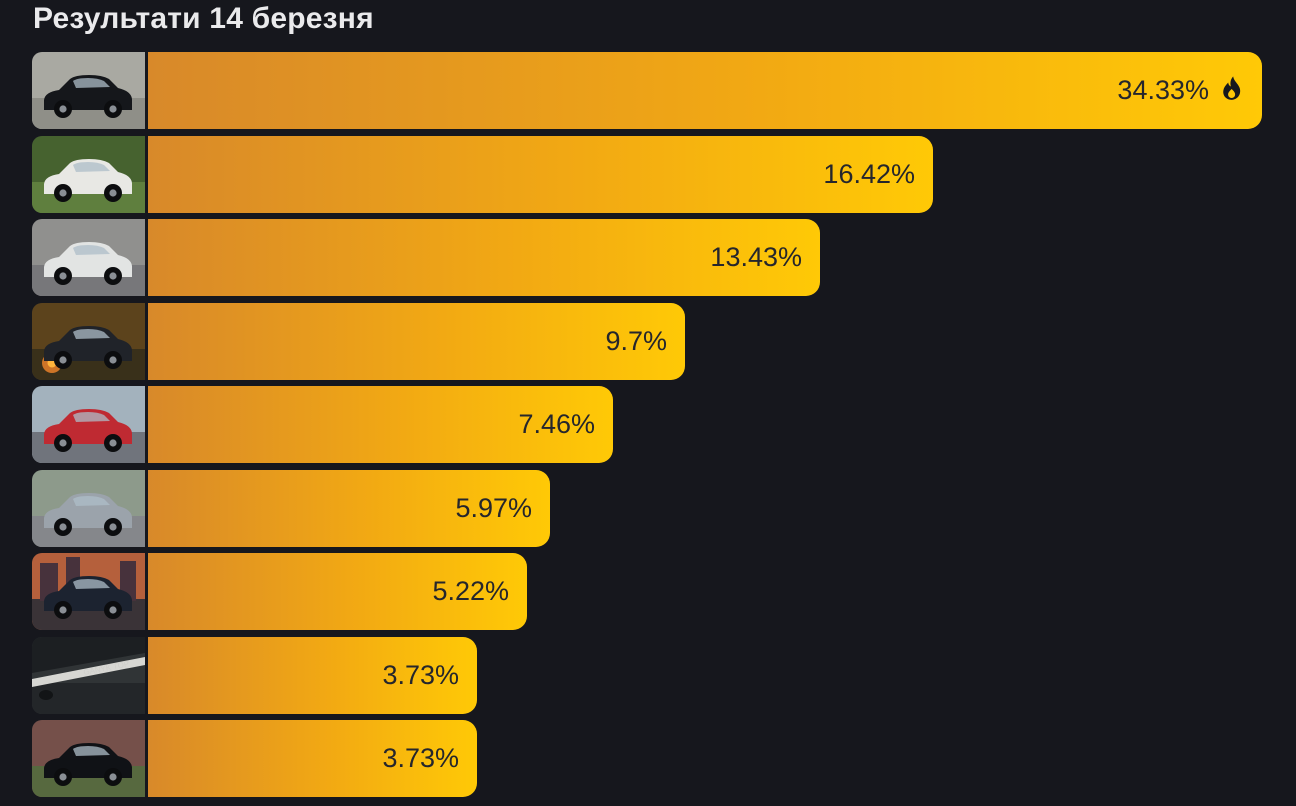  Describe the element at coordinates (647, 675) in the screenshot. I see `result-row: GANYK TOP 3.73%` at that location.